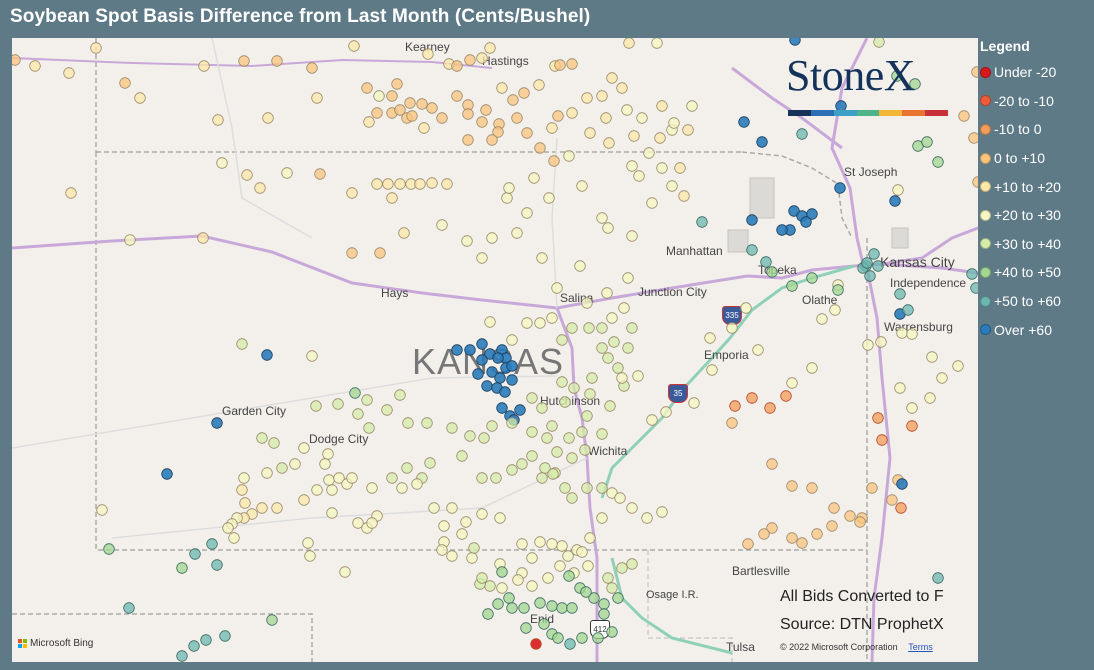  What do you see at coordinates (1037, 72) in the screenshot?
I see `legend-item: Under -20` at bounding box center [1037, 72].